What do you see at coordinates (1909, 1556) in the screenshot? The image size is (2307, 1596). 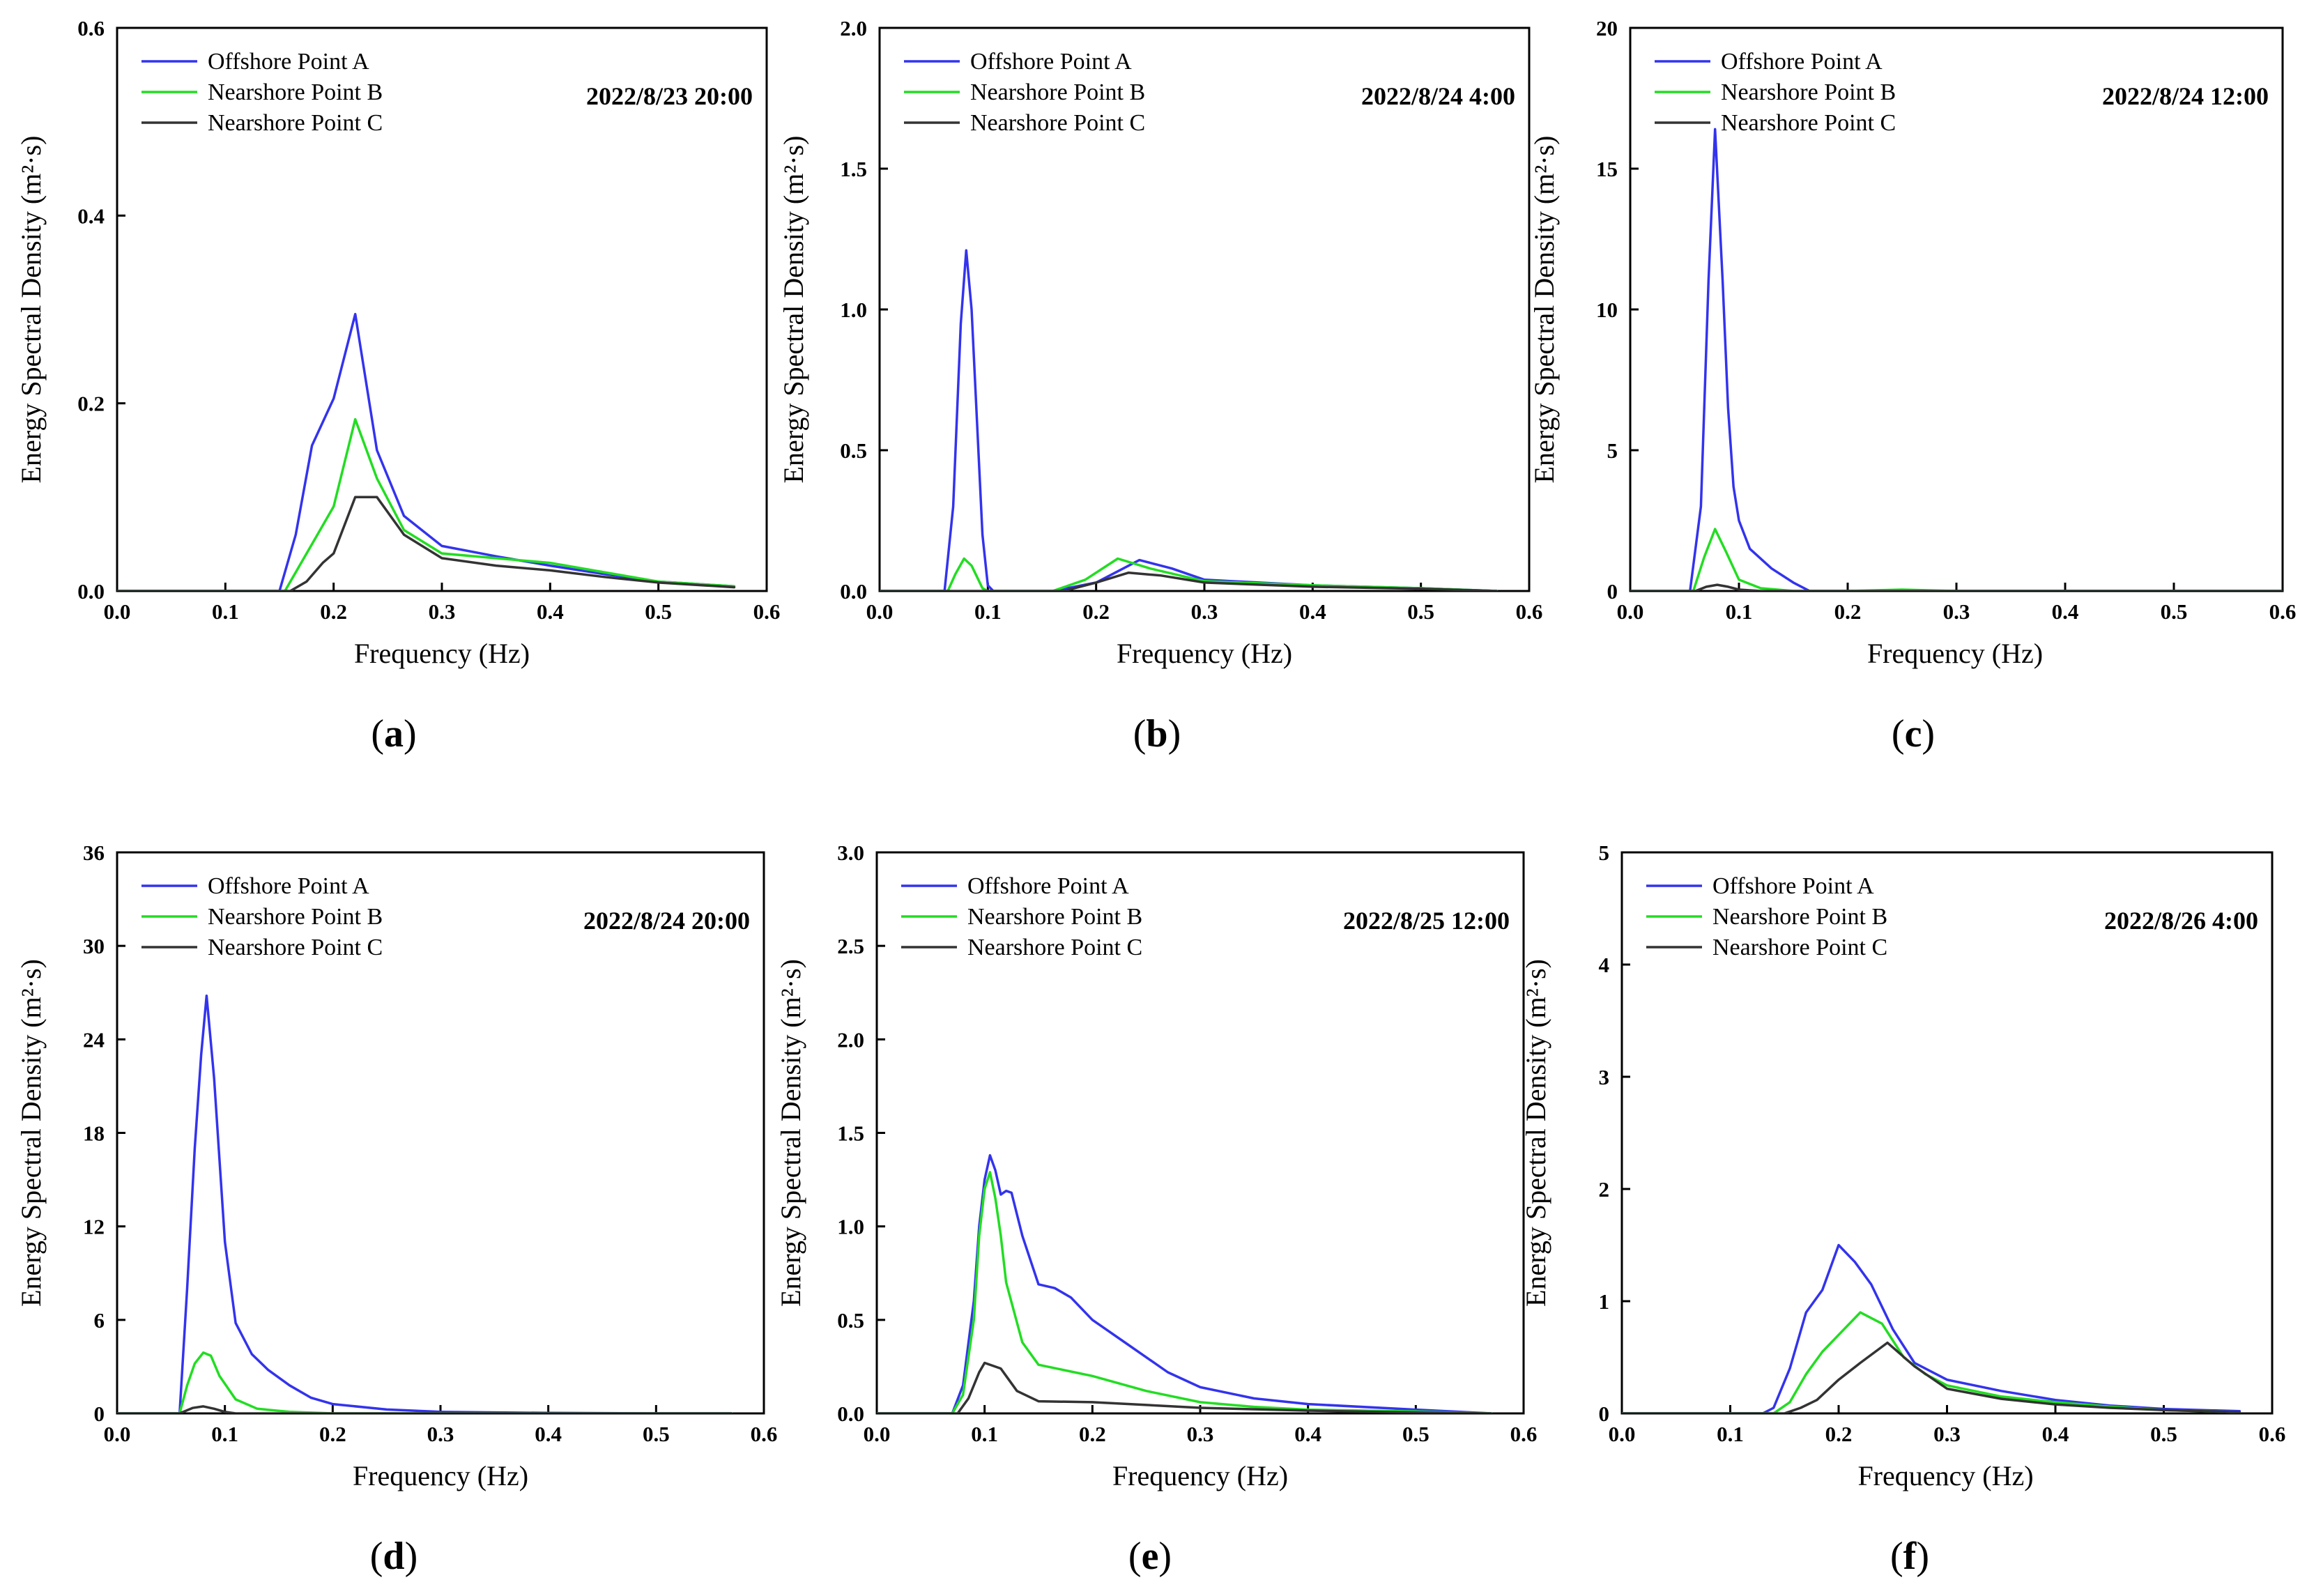 I see `panel-label: (f)` at bounding box center [1909, 1556].